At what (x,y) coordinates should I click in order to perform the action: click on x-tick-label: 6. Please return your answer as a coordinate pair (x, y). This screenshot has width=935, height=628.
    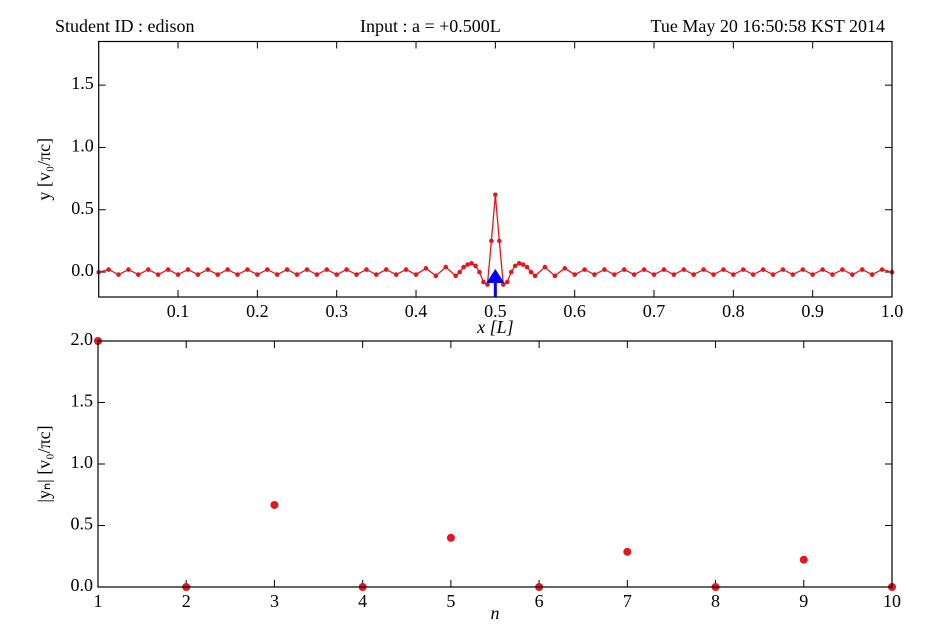
    Looking at the image, I should click on (539, 601).